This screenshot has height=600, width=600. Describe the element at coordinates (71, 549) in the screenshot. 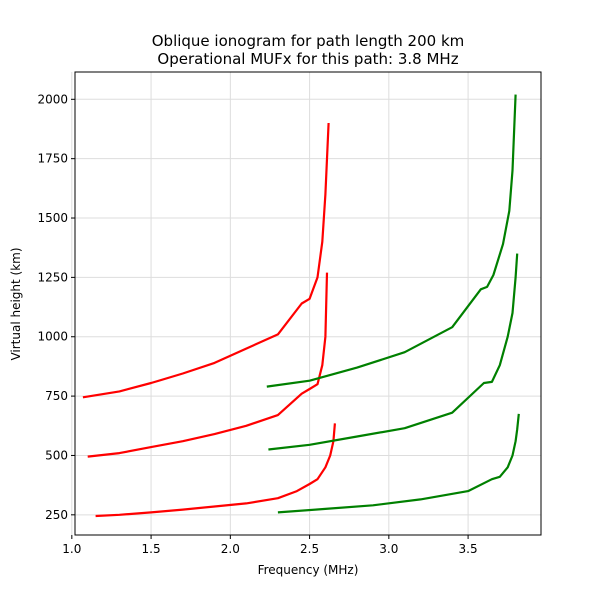

I see `x-tick-label: 1.0` at that location.